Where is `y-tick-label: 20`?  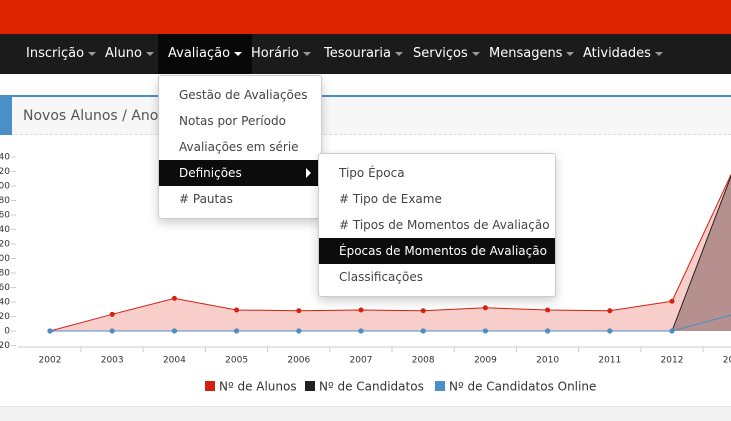 y-tick-label: 20 is located at coordinates (5, 317).